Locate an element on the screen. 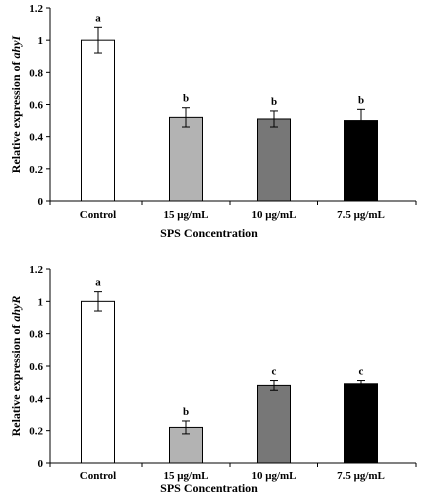  y-axis-title-gene: ahyR is located at coordinates (16, 309).